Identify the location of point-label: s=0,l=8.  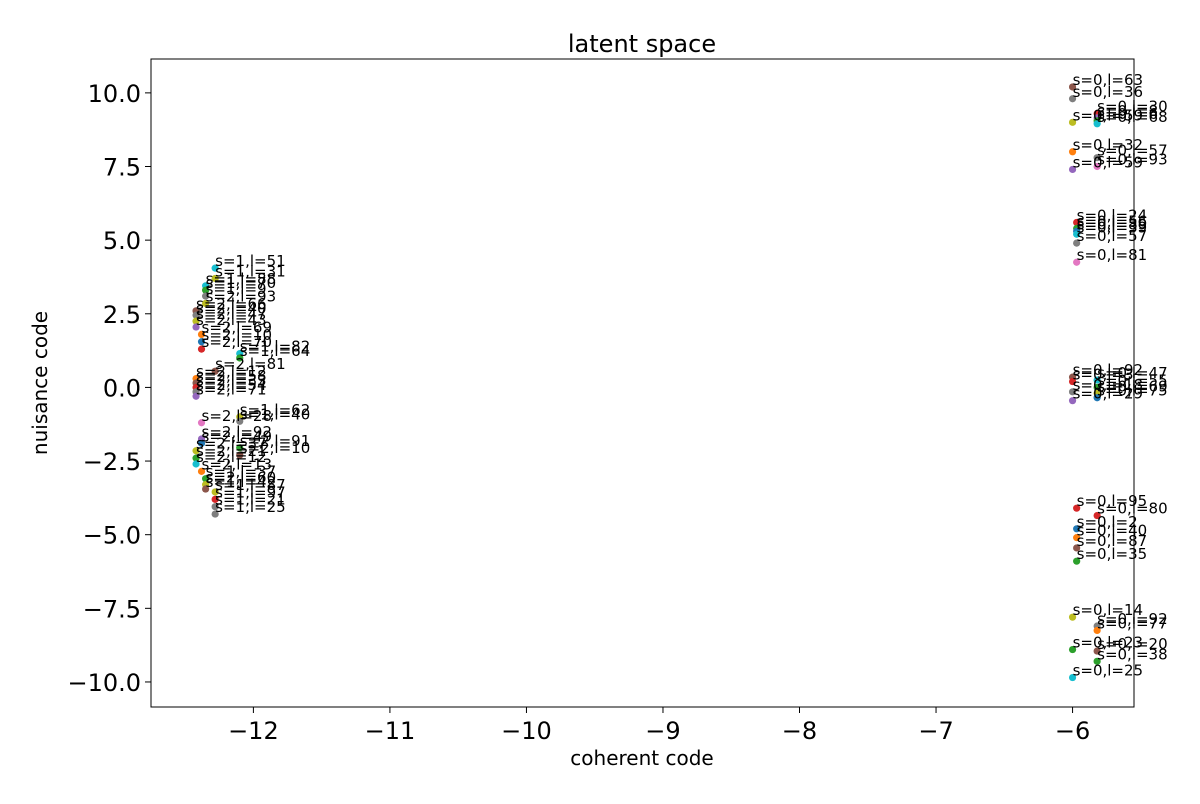
(1127, 111).